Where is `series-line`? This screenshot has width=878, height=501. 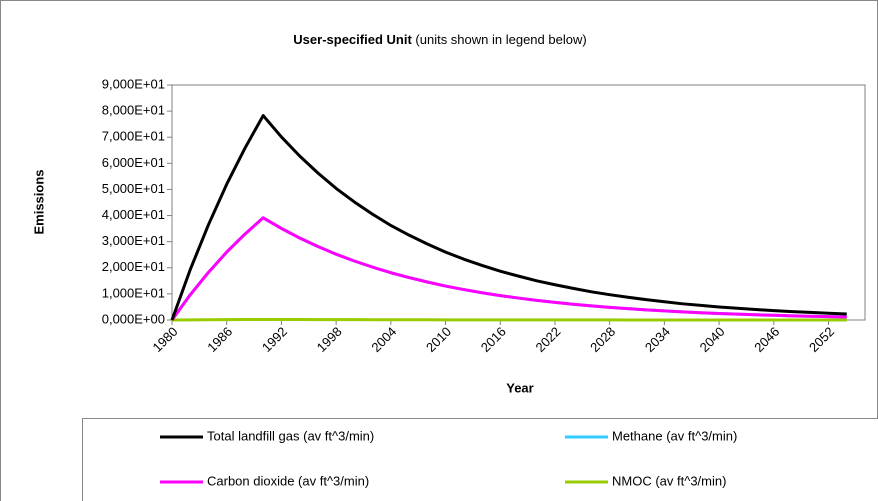
series-line is located at coordinates (509, 319).